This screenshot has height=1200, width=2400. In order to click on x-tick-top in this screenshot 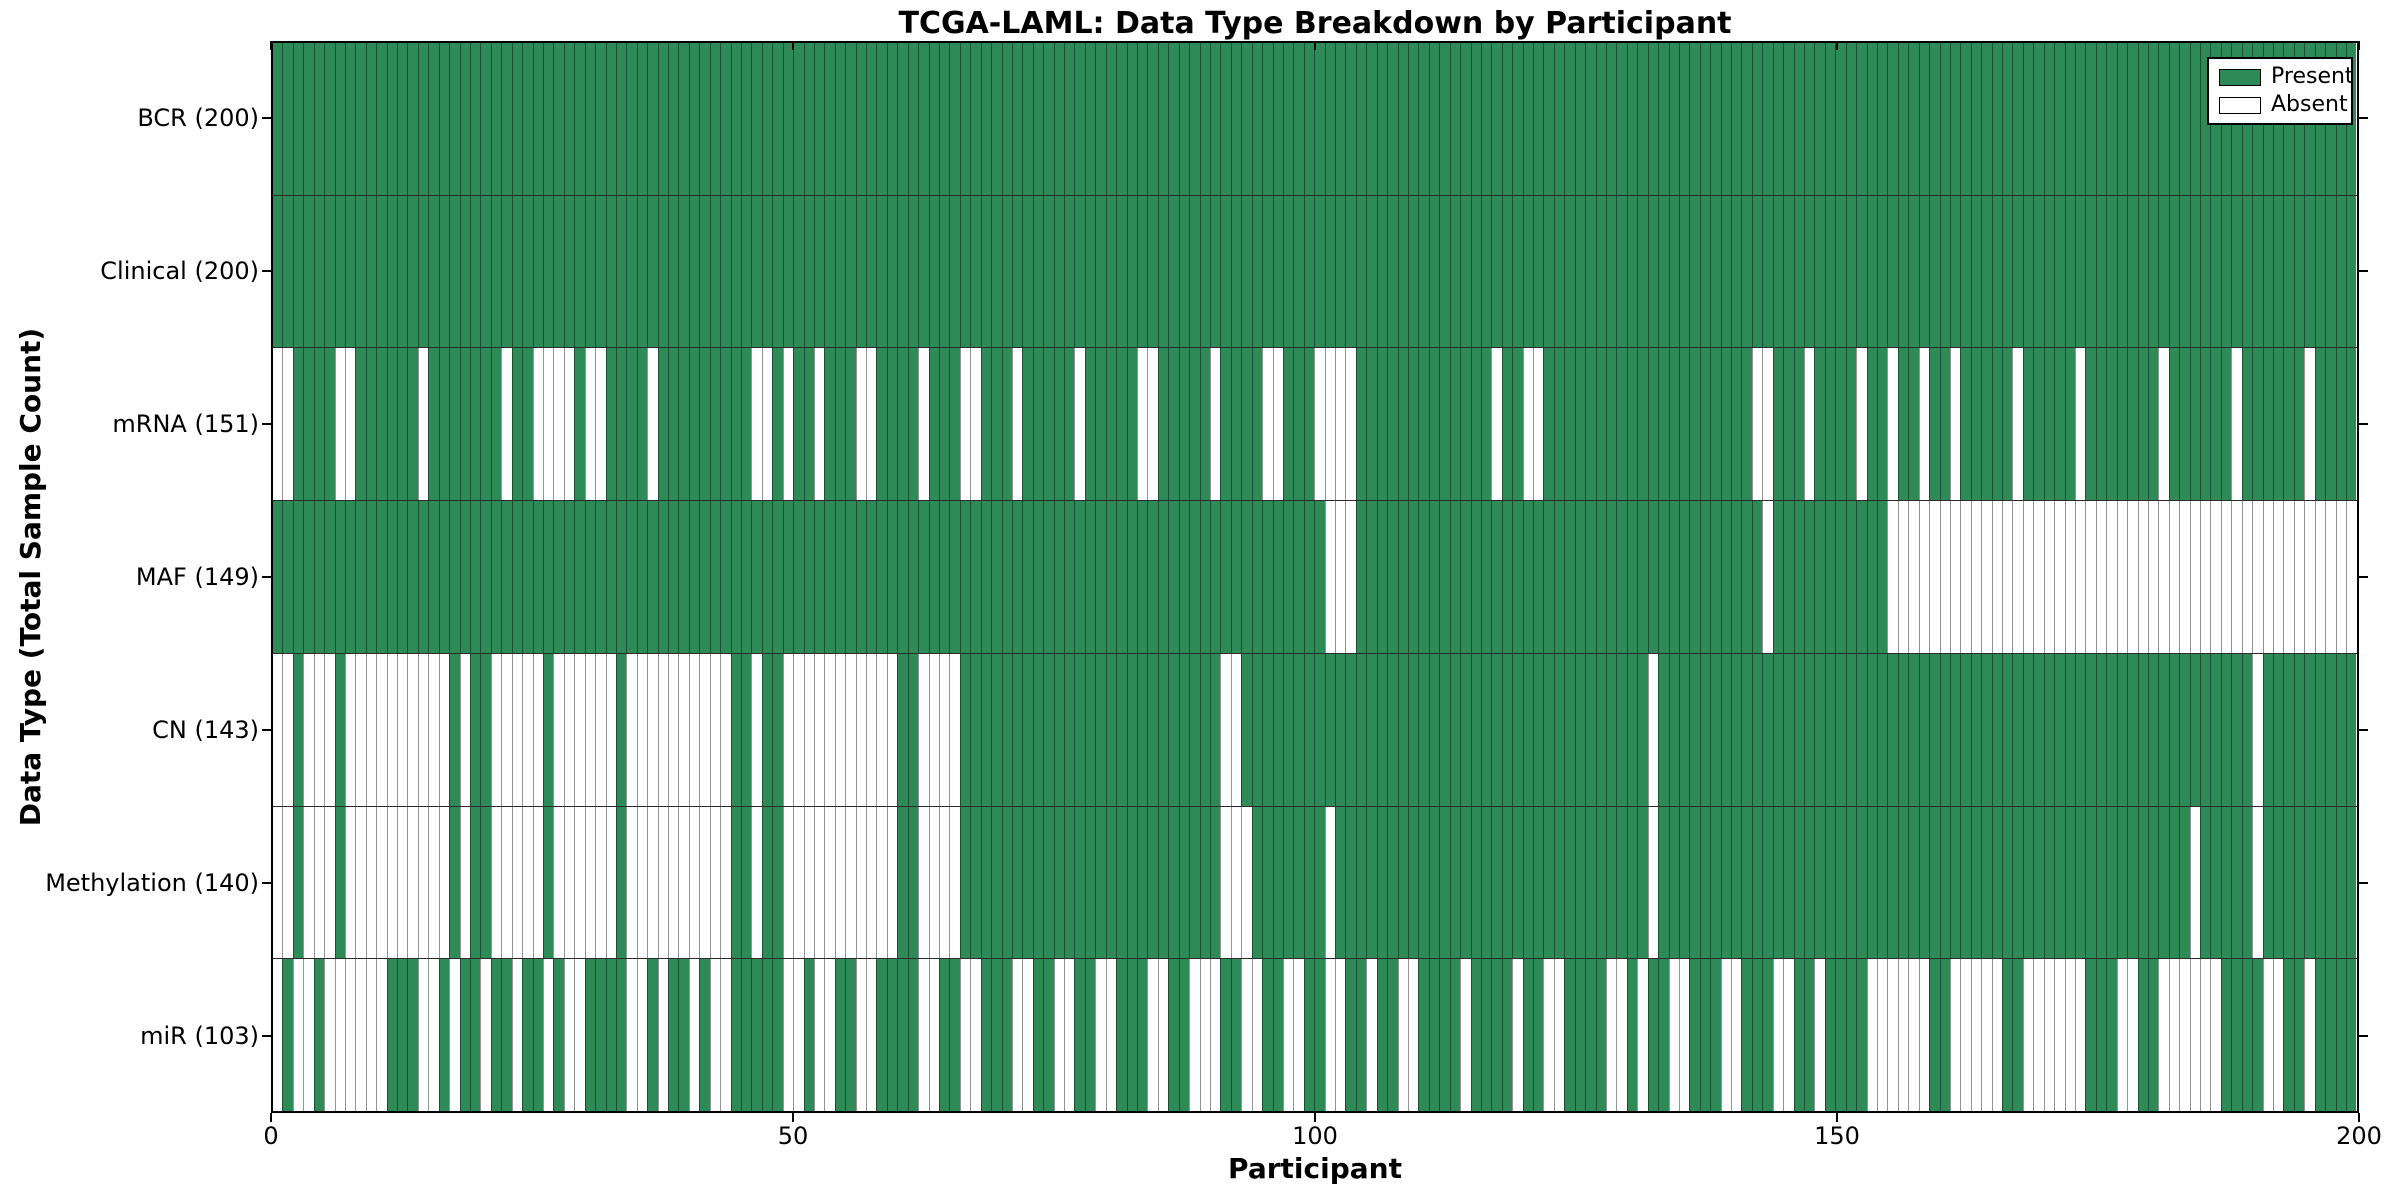, I will do `click(793, 45)`.